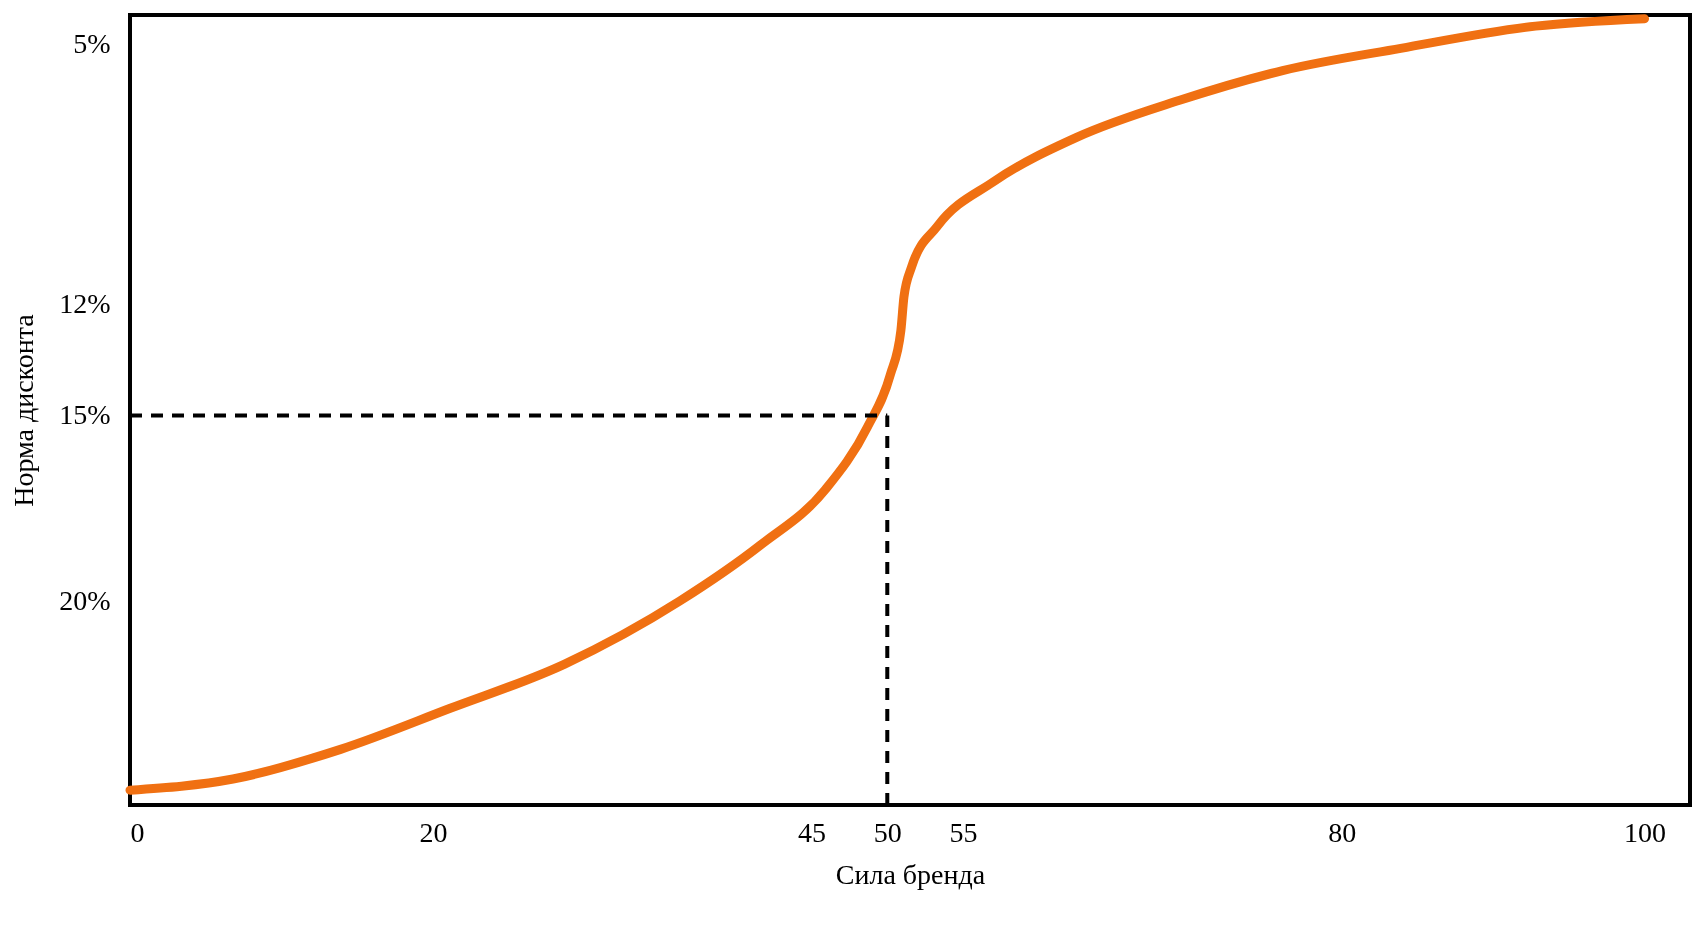 The image size is (1701, 938). Describe the element at coordinates (910, 874) in the screenshot. I see `x-axis-title: Сила бренда` at that location.